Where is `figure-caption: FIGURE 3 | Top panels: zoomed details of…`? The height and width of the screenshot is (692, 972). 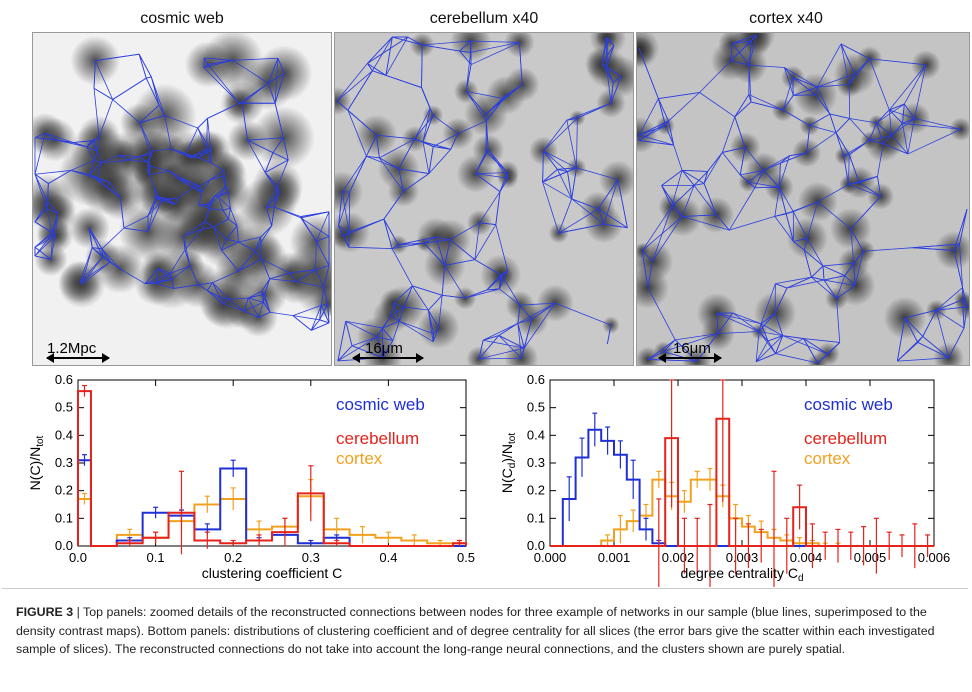
figure-caption: FIGURE 3 | Top panels: zoomed details of… is located at coordinates (485, 638).